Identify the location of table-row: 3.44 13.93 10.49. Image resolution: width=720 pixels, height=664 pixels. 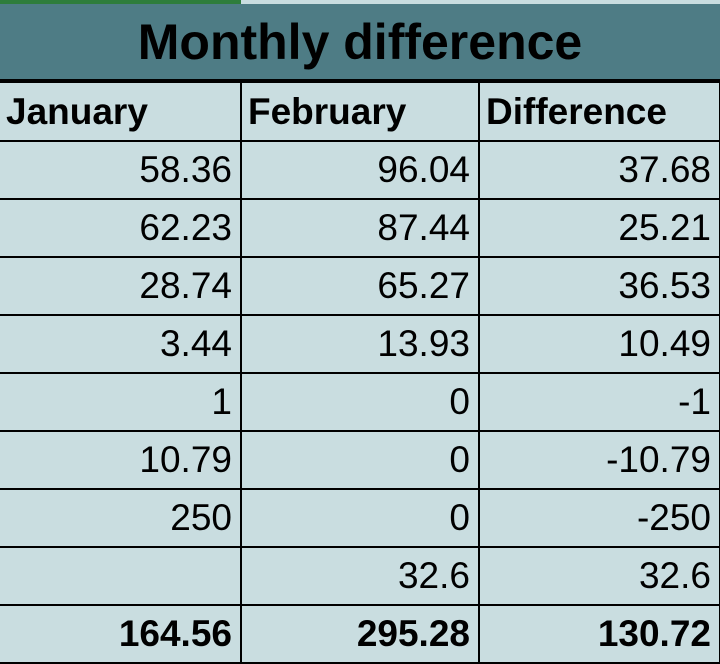
(360, 344).